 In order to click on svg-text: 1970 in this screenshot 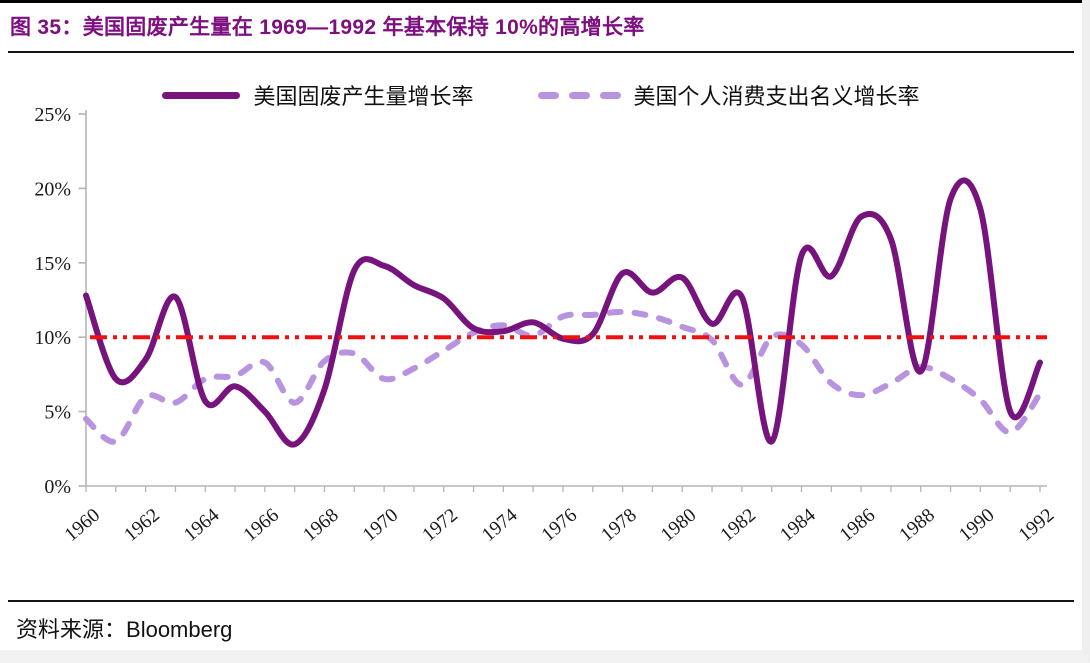, I will do `click(380, 525)`.